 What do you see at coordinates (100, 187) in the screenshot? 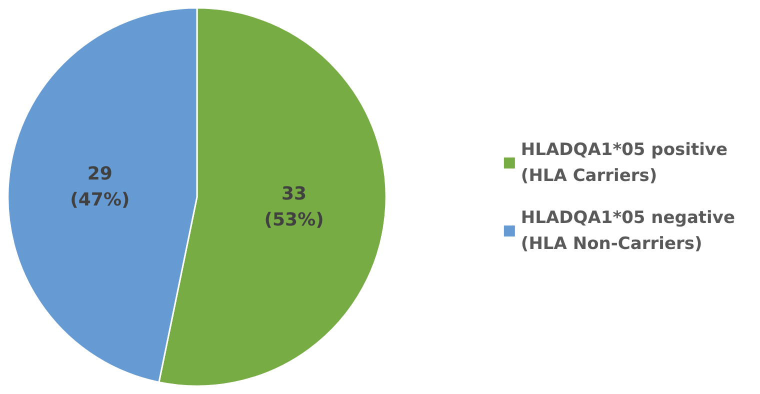
I see `data-label: 29 (47%)` at bounding box center [100, 187].